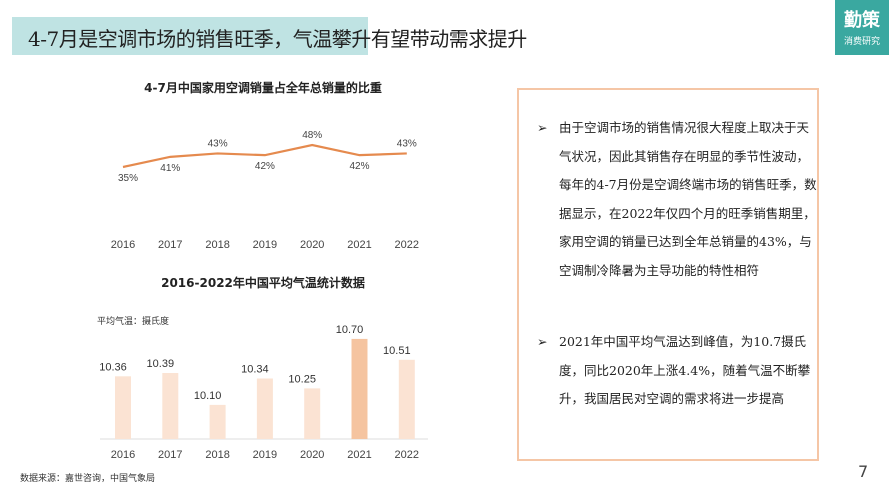 This screenshot has height=500, width=889. What do you see at coordinates (217, 245) in the screenshot?
I see `line-x-tick: 2018` at bounding box center [217, 245].